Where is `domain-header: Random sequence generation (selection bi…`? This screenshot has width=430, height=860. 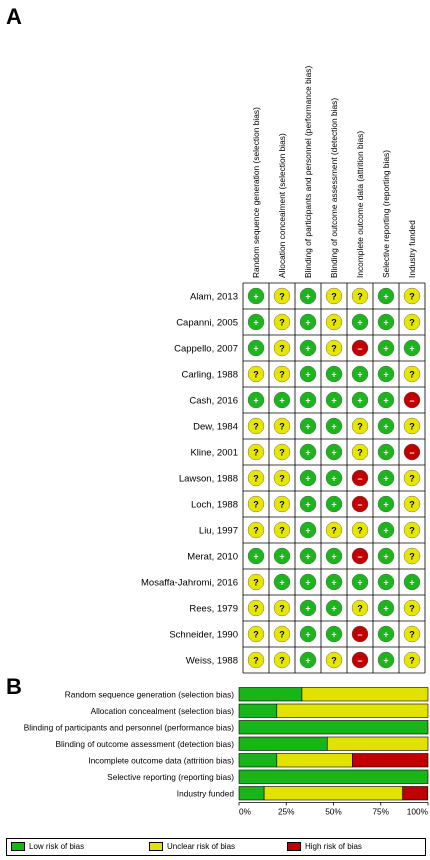
domain-header: Random sequence generation (selection bi… is located at coordinates (256, 192).